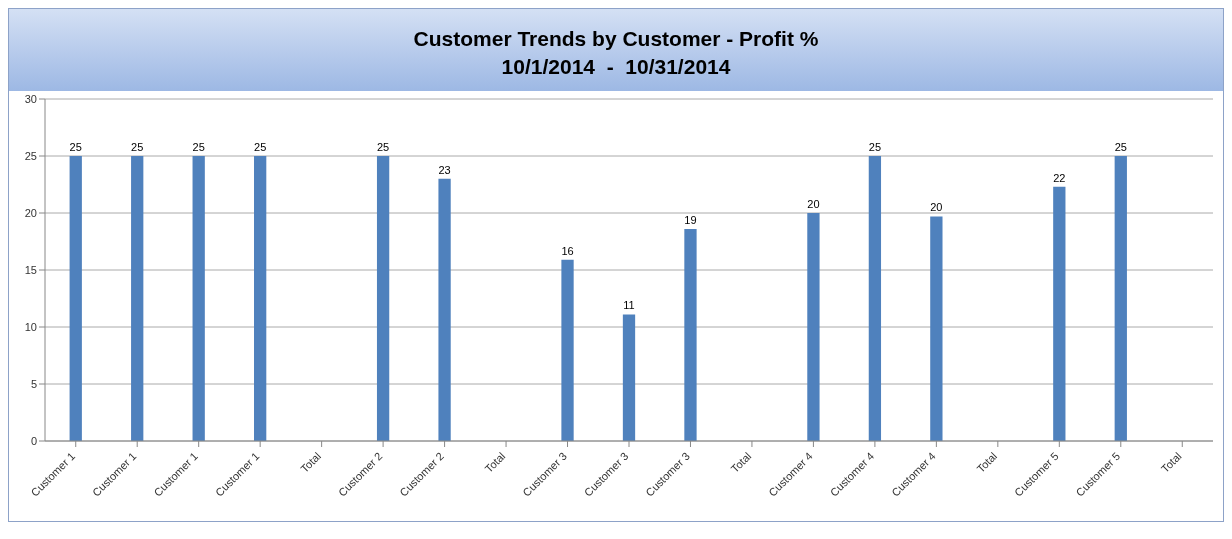 The width and height of the screenshot is (1232, 539). I want to click on data-label: 16, so click(567, 250).